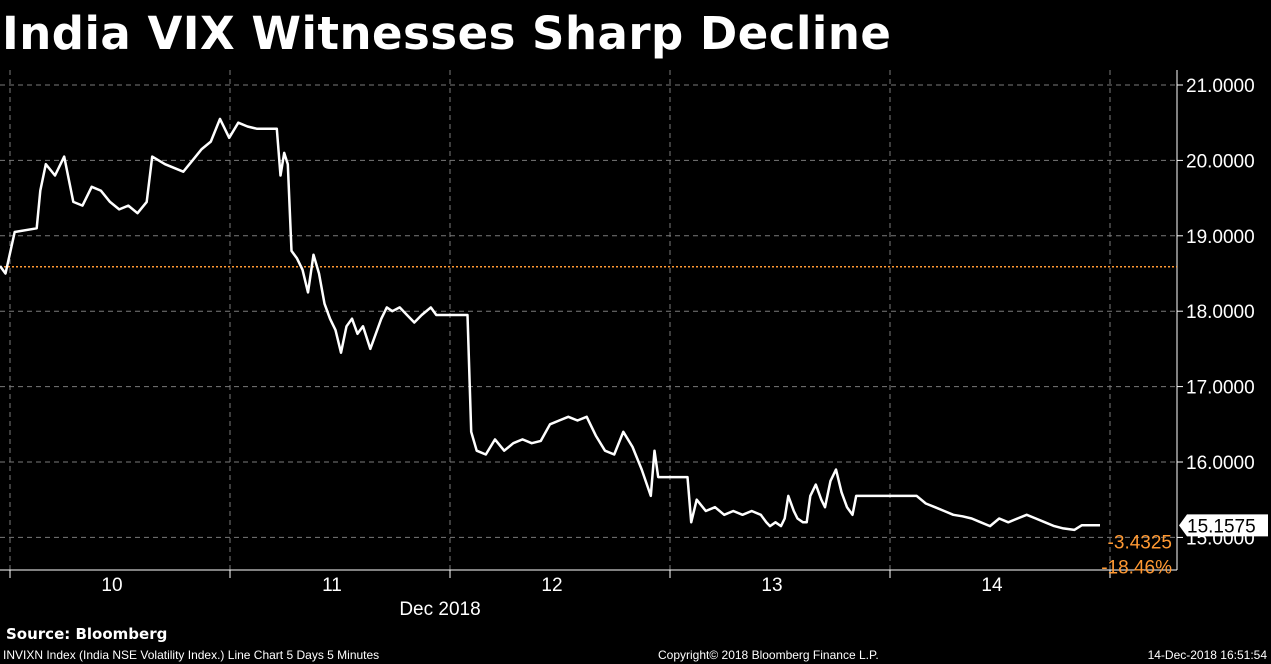  What do you see at coordinates (1220, 388) in the screenshot?
I see `y-tick-label: 17.0000` at bounding box center [1220, 388].